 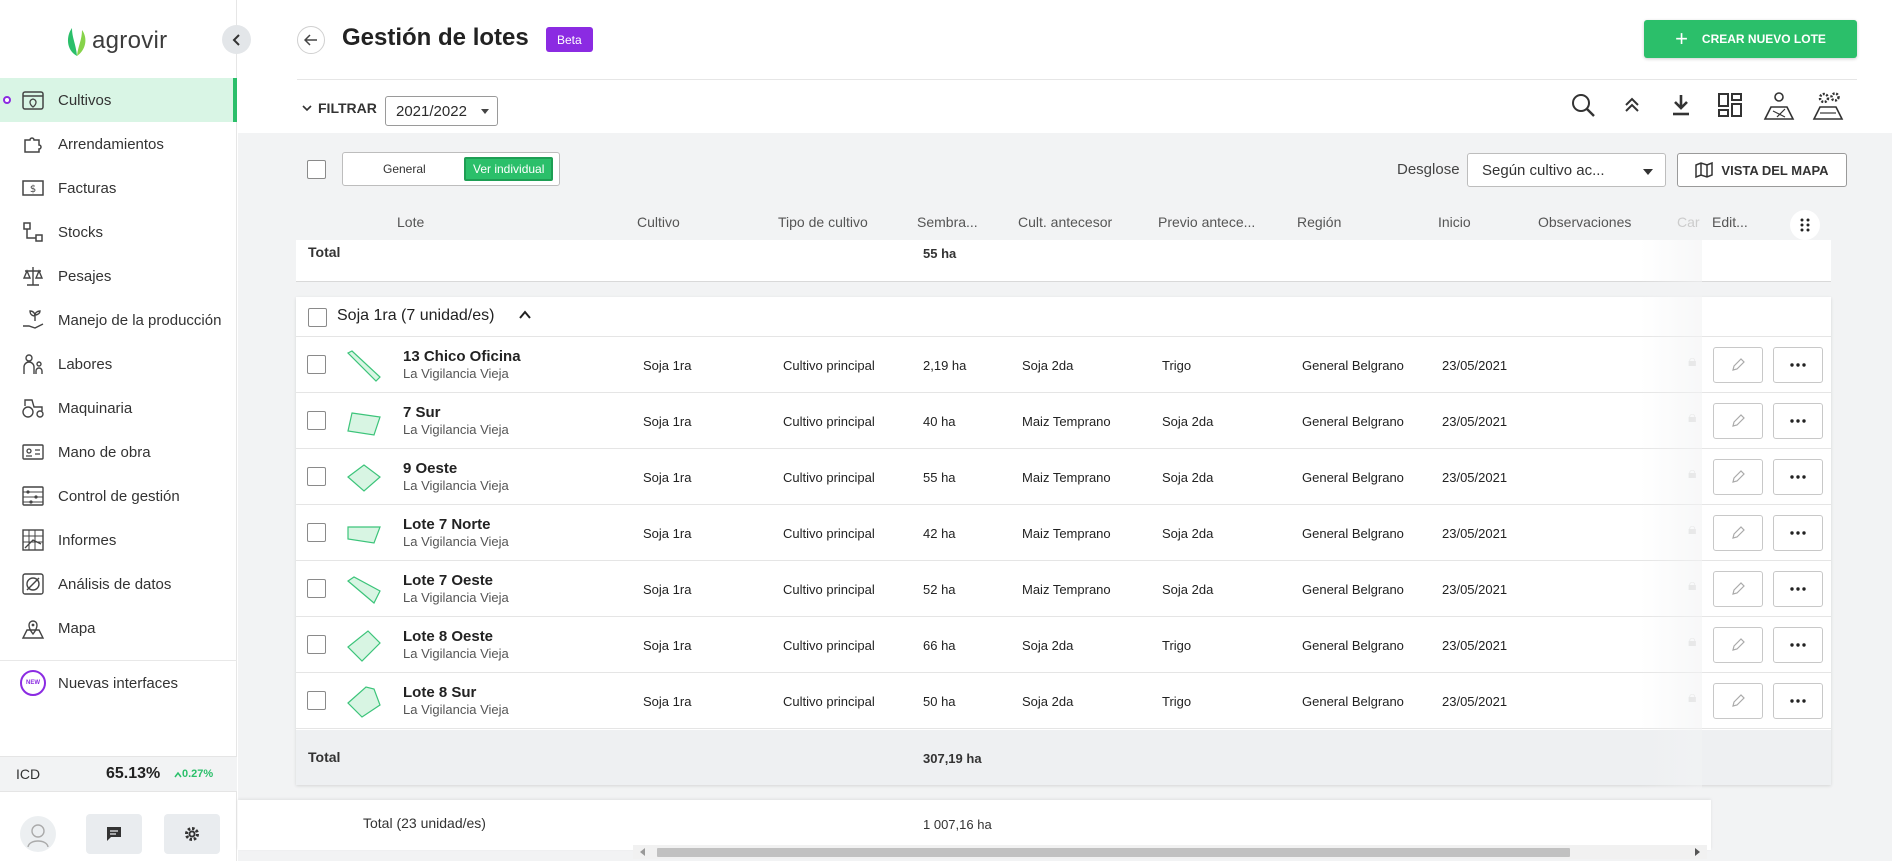 I want to click on scrollbar-thumb, so click(x=1113, y=852).